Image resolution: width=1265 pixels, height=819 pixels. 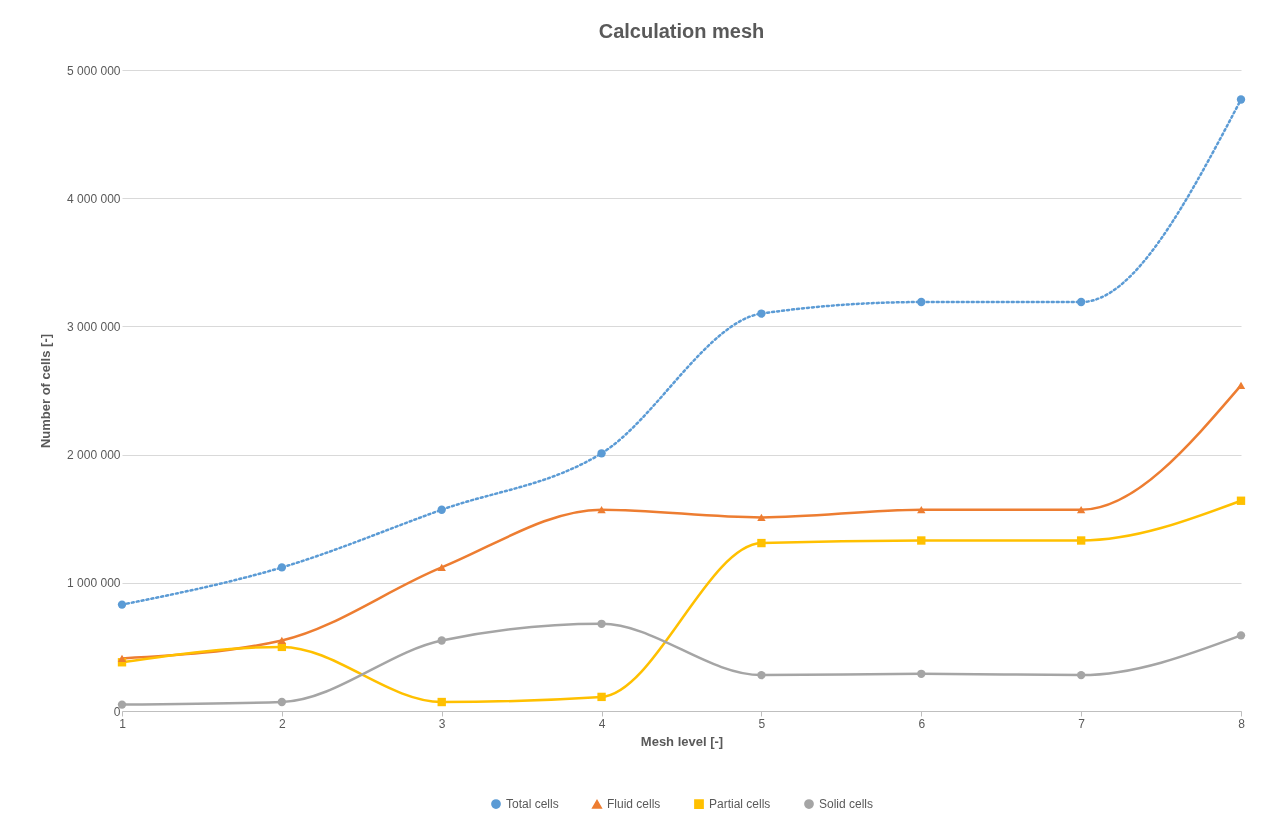 I want to click on legend-label: Partial cells, so click(x=740, y=804).